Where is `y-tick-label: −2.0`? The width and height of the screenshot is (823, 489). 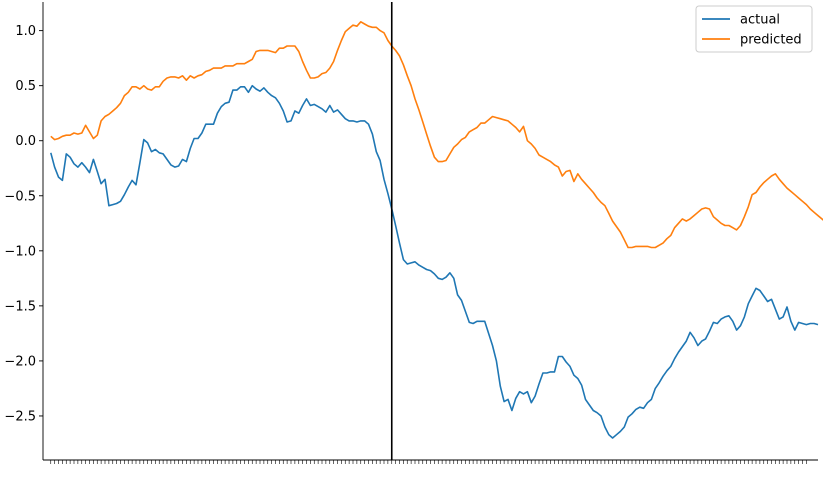 y-tick-label: −2.0 is located at coordinates (20, 361).